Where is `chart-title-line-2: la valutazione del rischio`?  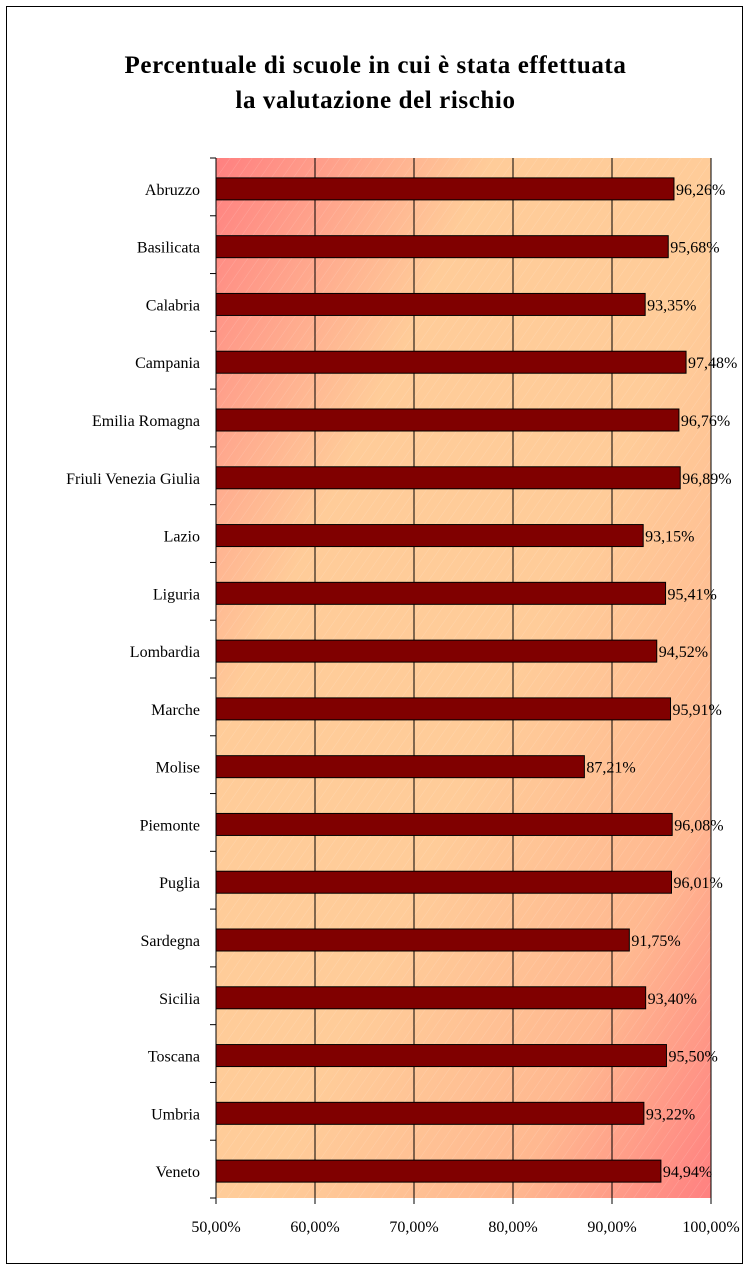 chart-title-line-2: la valutazione del rischio is located at coordinates (375, 100).